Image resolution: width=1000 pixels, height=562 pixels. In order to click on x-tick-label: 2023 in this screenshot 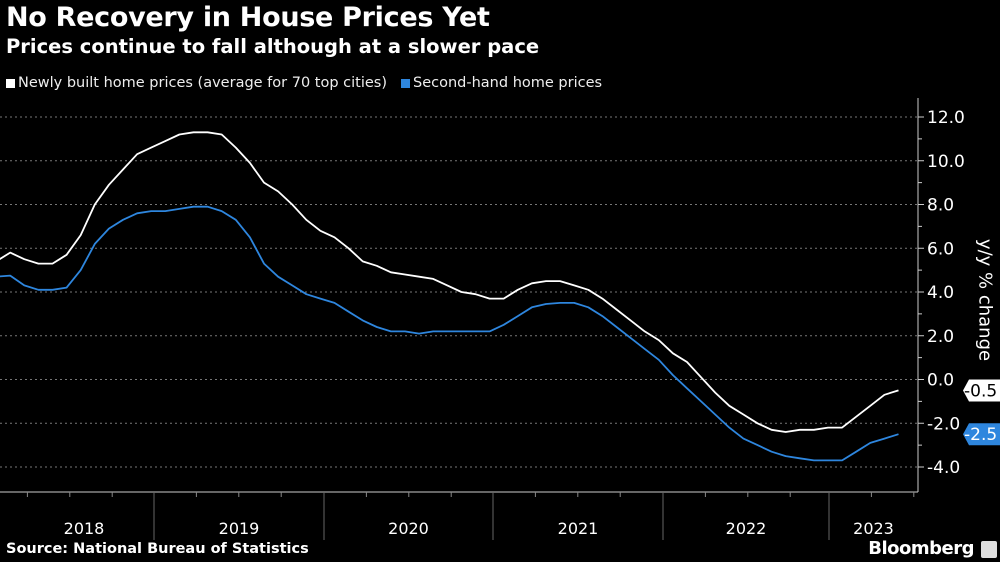, I will do `click(873, 528)`.